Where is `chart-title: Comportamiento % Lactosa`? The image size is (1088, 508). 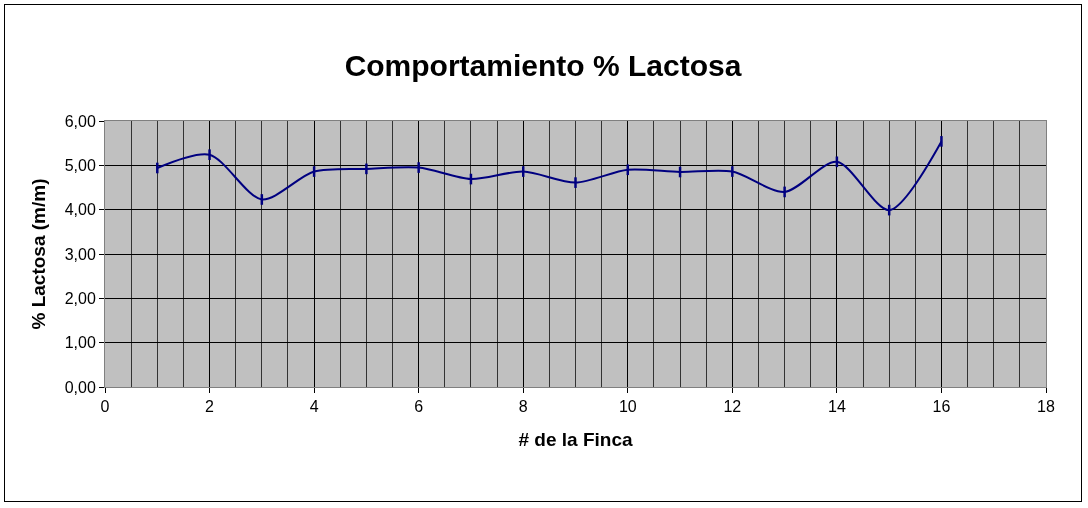
chart-title: Comportamiento % Lactosa is located at coordinates (543, 65).